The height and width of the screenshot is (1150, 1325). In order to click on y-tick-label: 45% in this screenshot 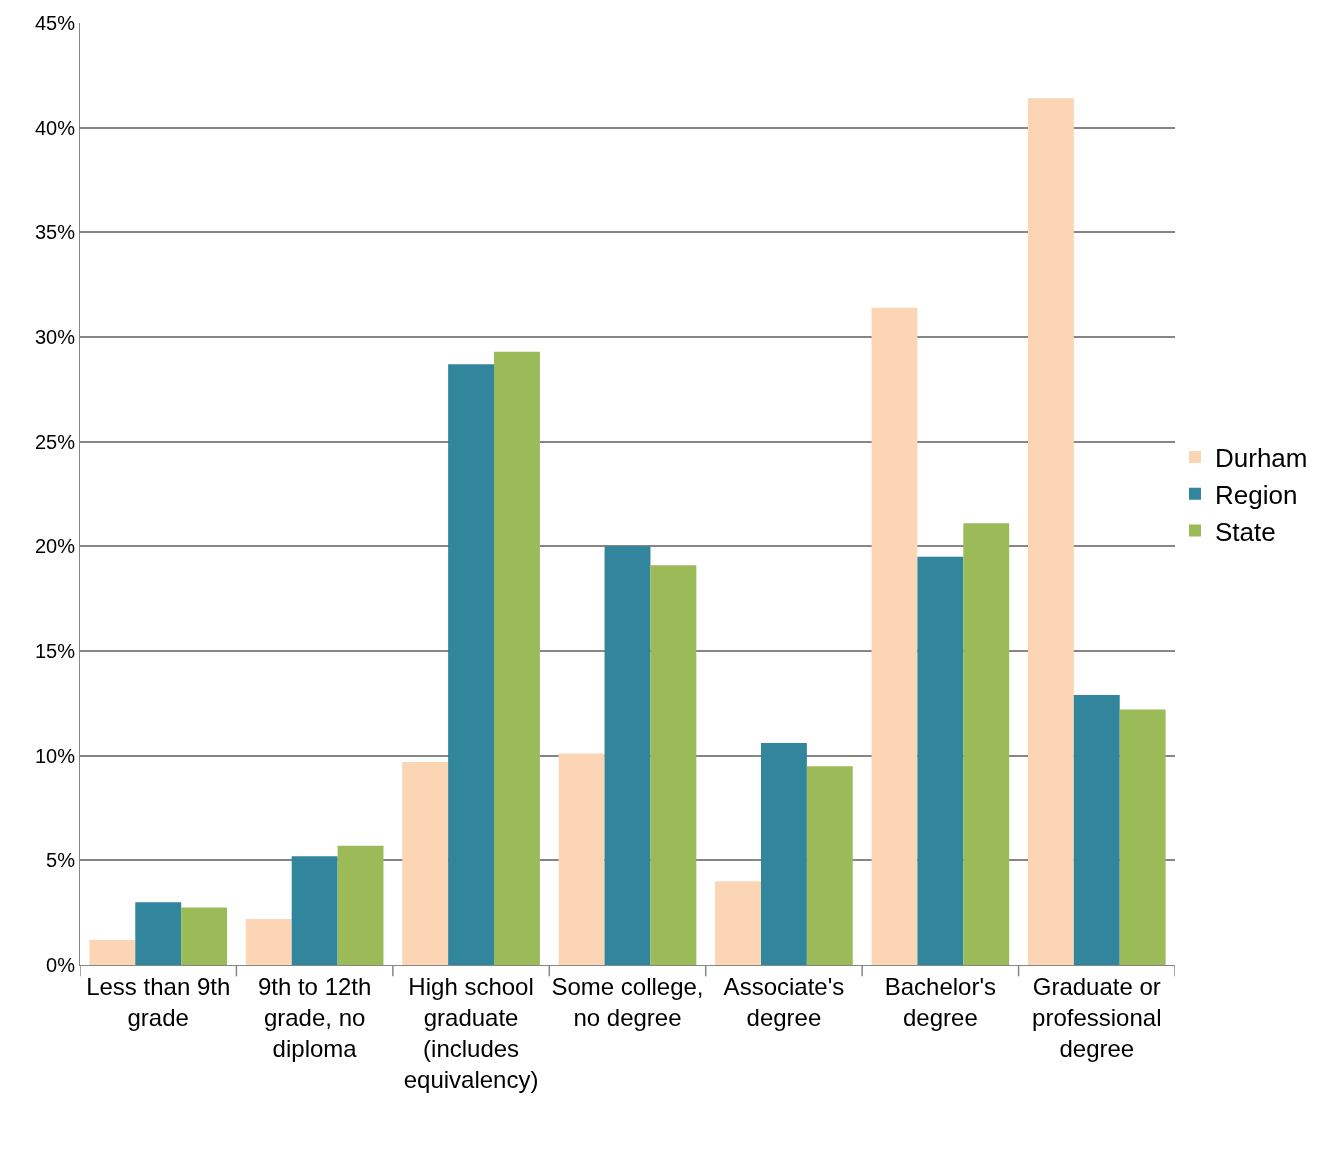, I will do `click(55, 23)`.